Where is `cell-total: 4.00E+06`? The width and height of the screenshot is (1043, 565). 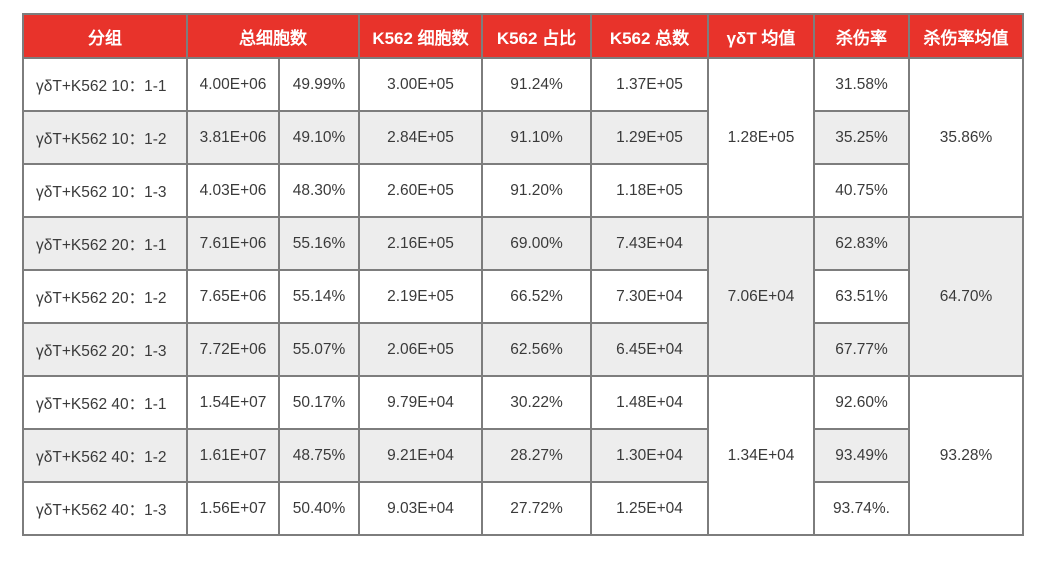 cell-total: 4.00E+06 is located at coordinates (233, 84).